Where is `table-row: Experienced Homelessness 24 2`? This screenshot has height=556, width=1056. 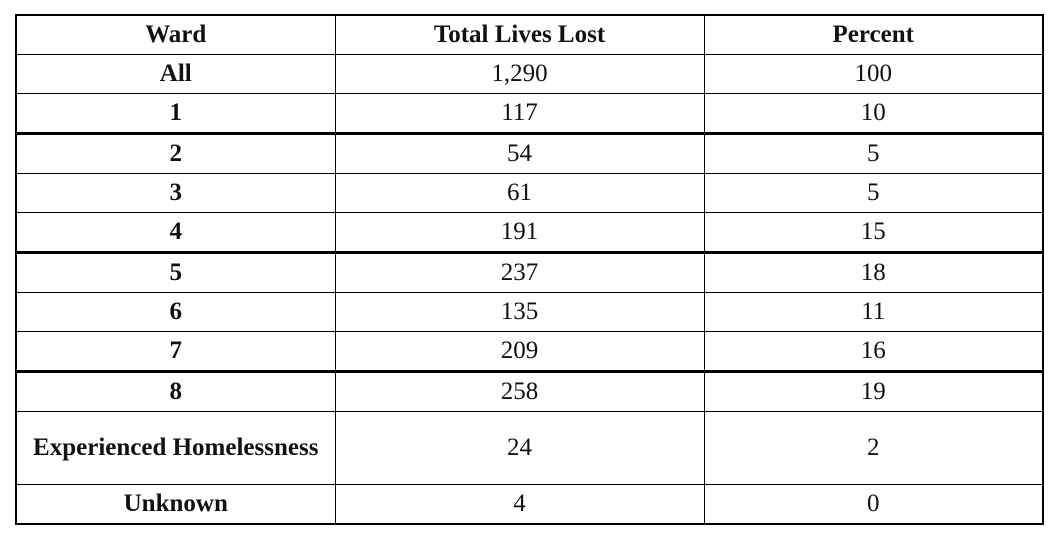 table-row: Experienced Homelessness 24 2 is located at coordinates (529, 448).